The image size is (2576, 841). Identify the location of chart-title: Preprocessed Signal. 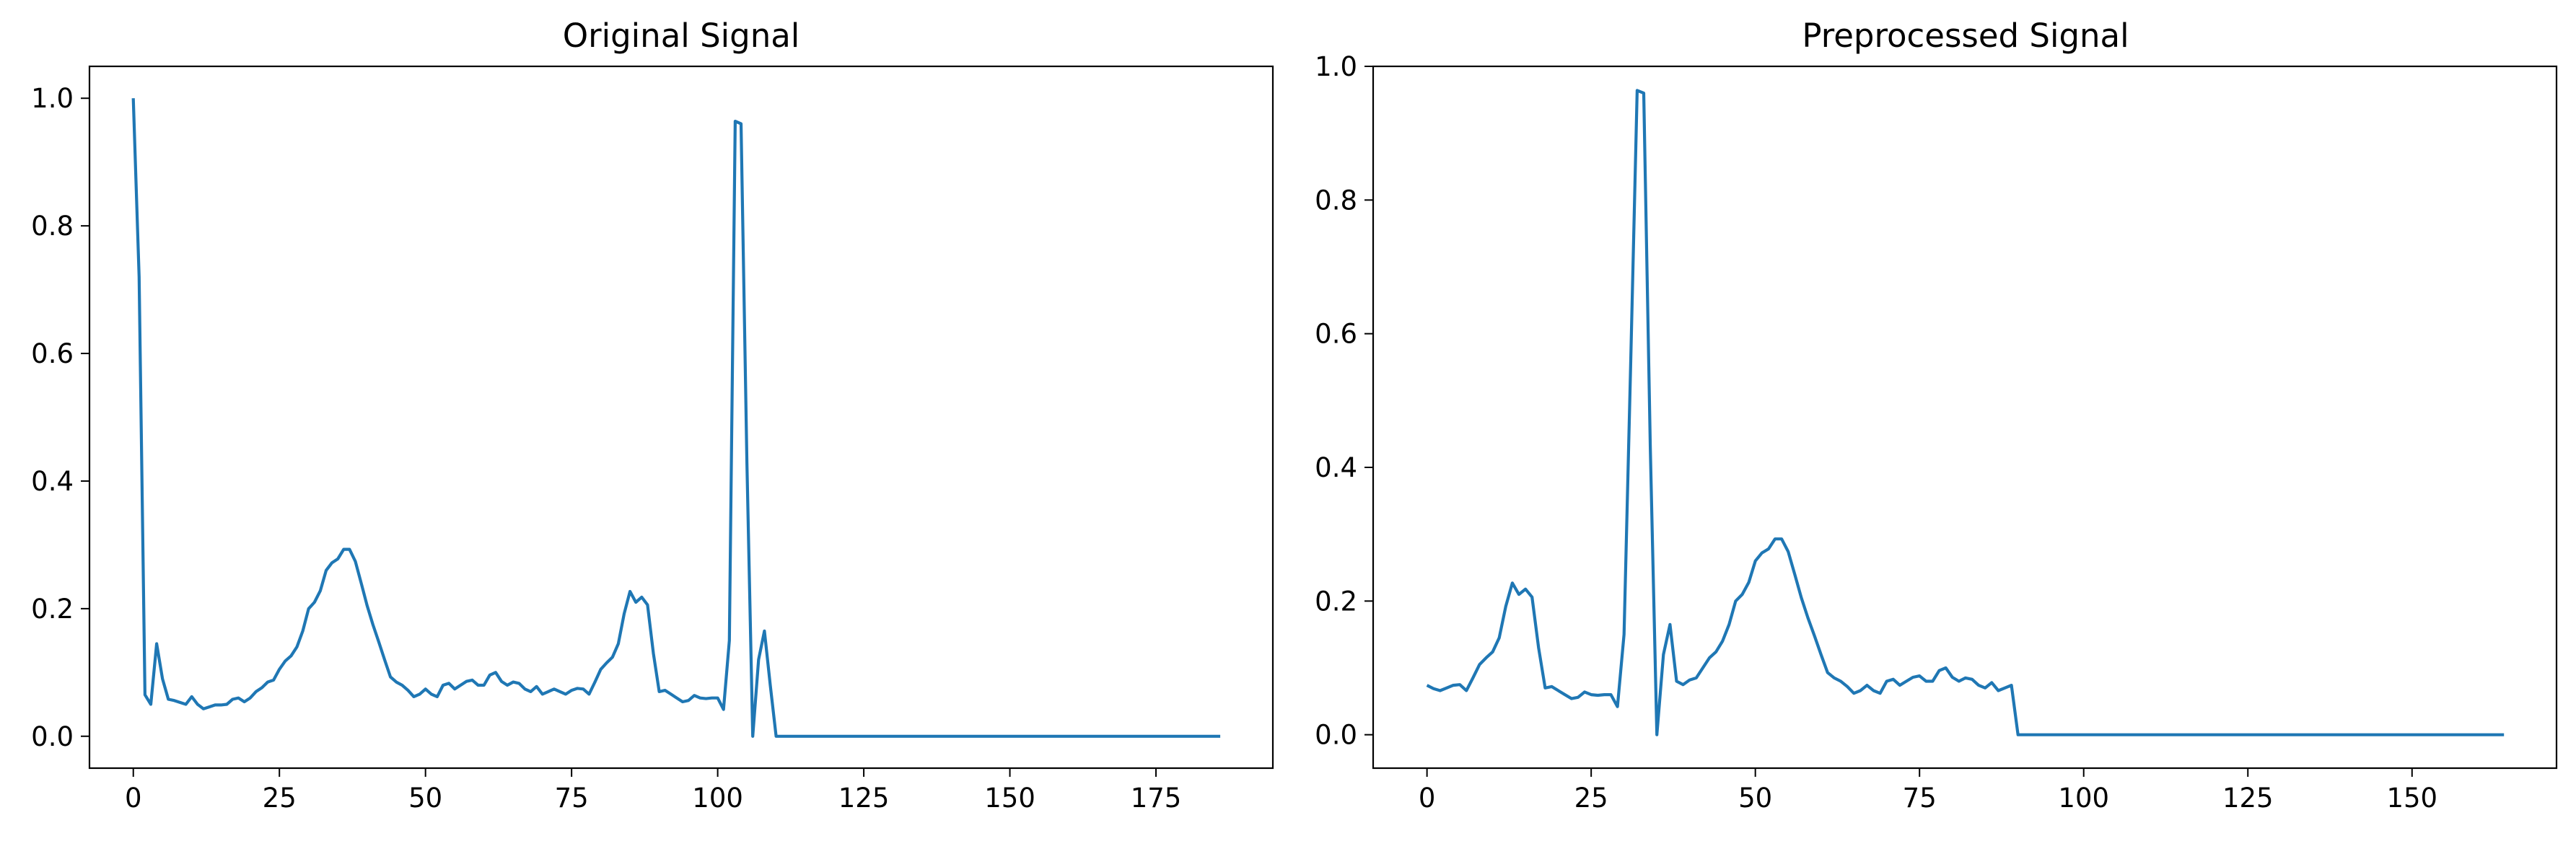
(1965, 36).